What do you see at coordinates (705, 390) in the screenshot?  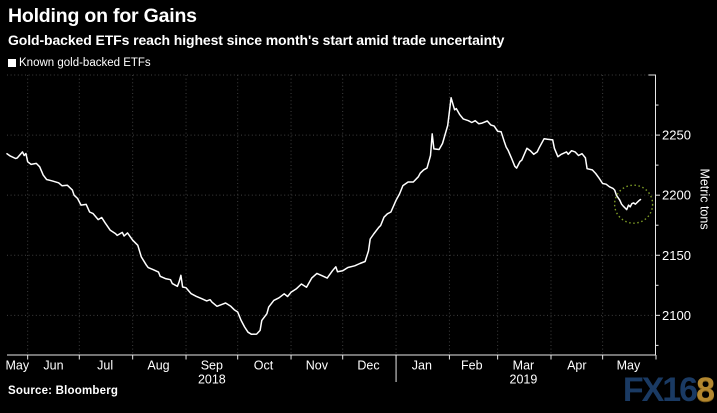 I see `logo-text-gold: 8` at bounding box center [705, 390].